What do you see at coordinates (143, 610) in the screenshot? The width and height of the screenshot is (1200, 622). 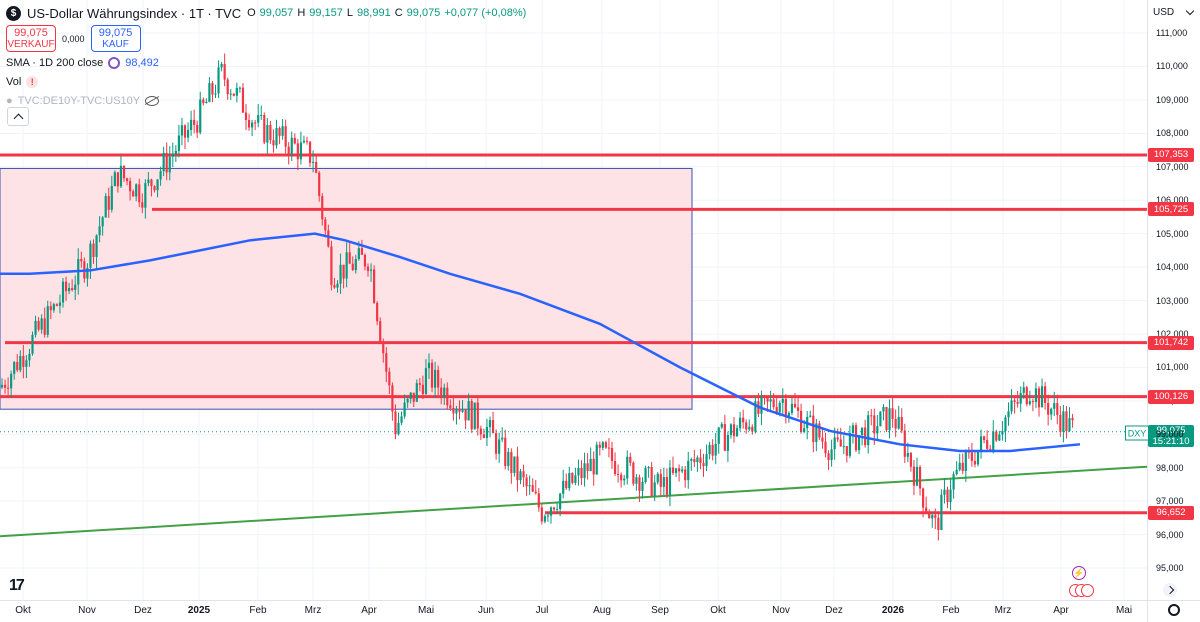 I see `time-tick-label: Dez` at bounding box center [143, 610].